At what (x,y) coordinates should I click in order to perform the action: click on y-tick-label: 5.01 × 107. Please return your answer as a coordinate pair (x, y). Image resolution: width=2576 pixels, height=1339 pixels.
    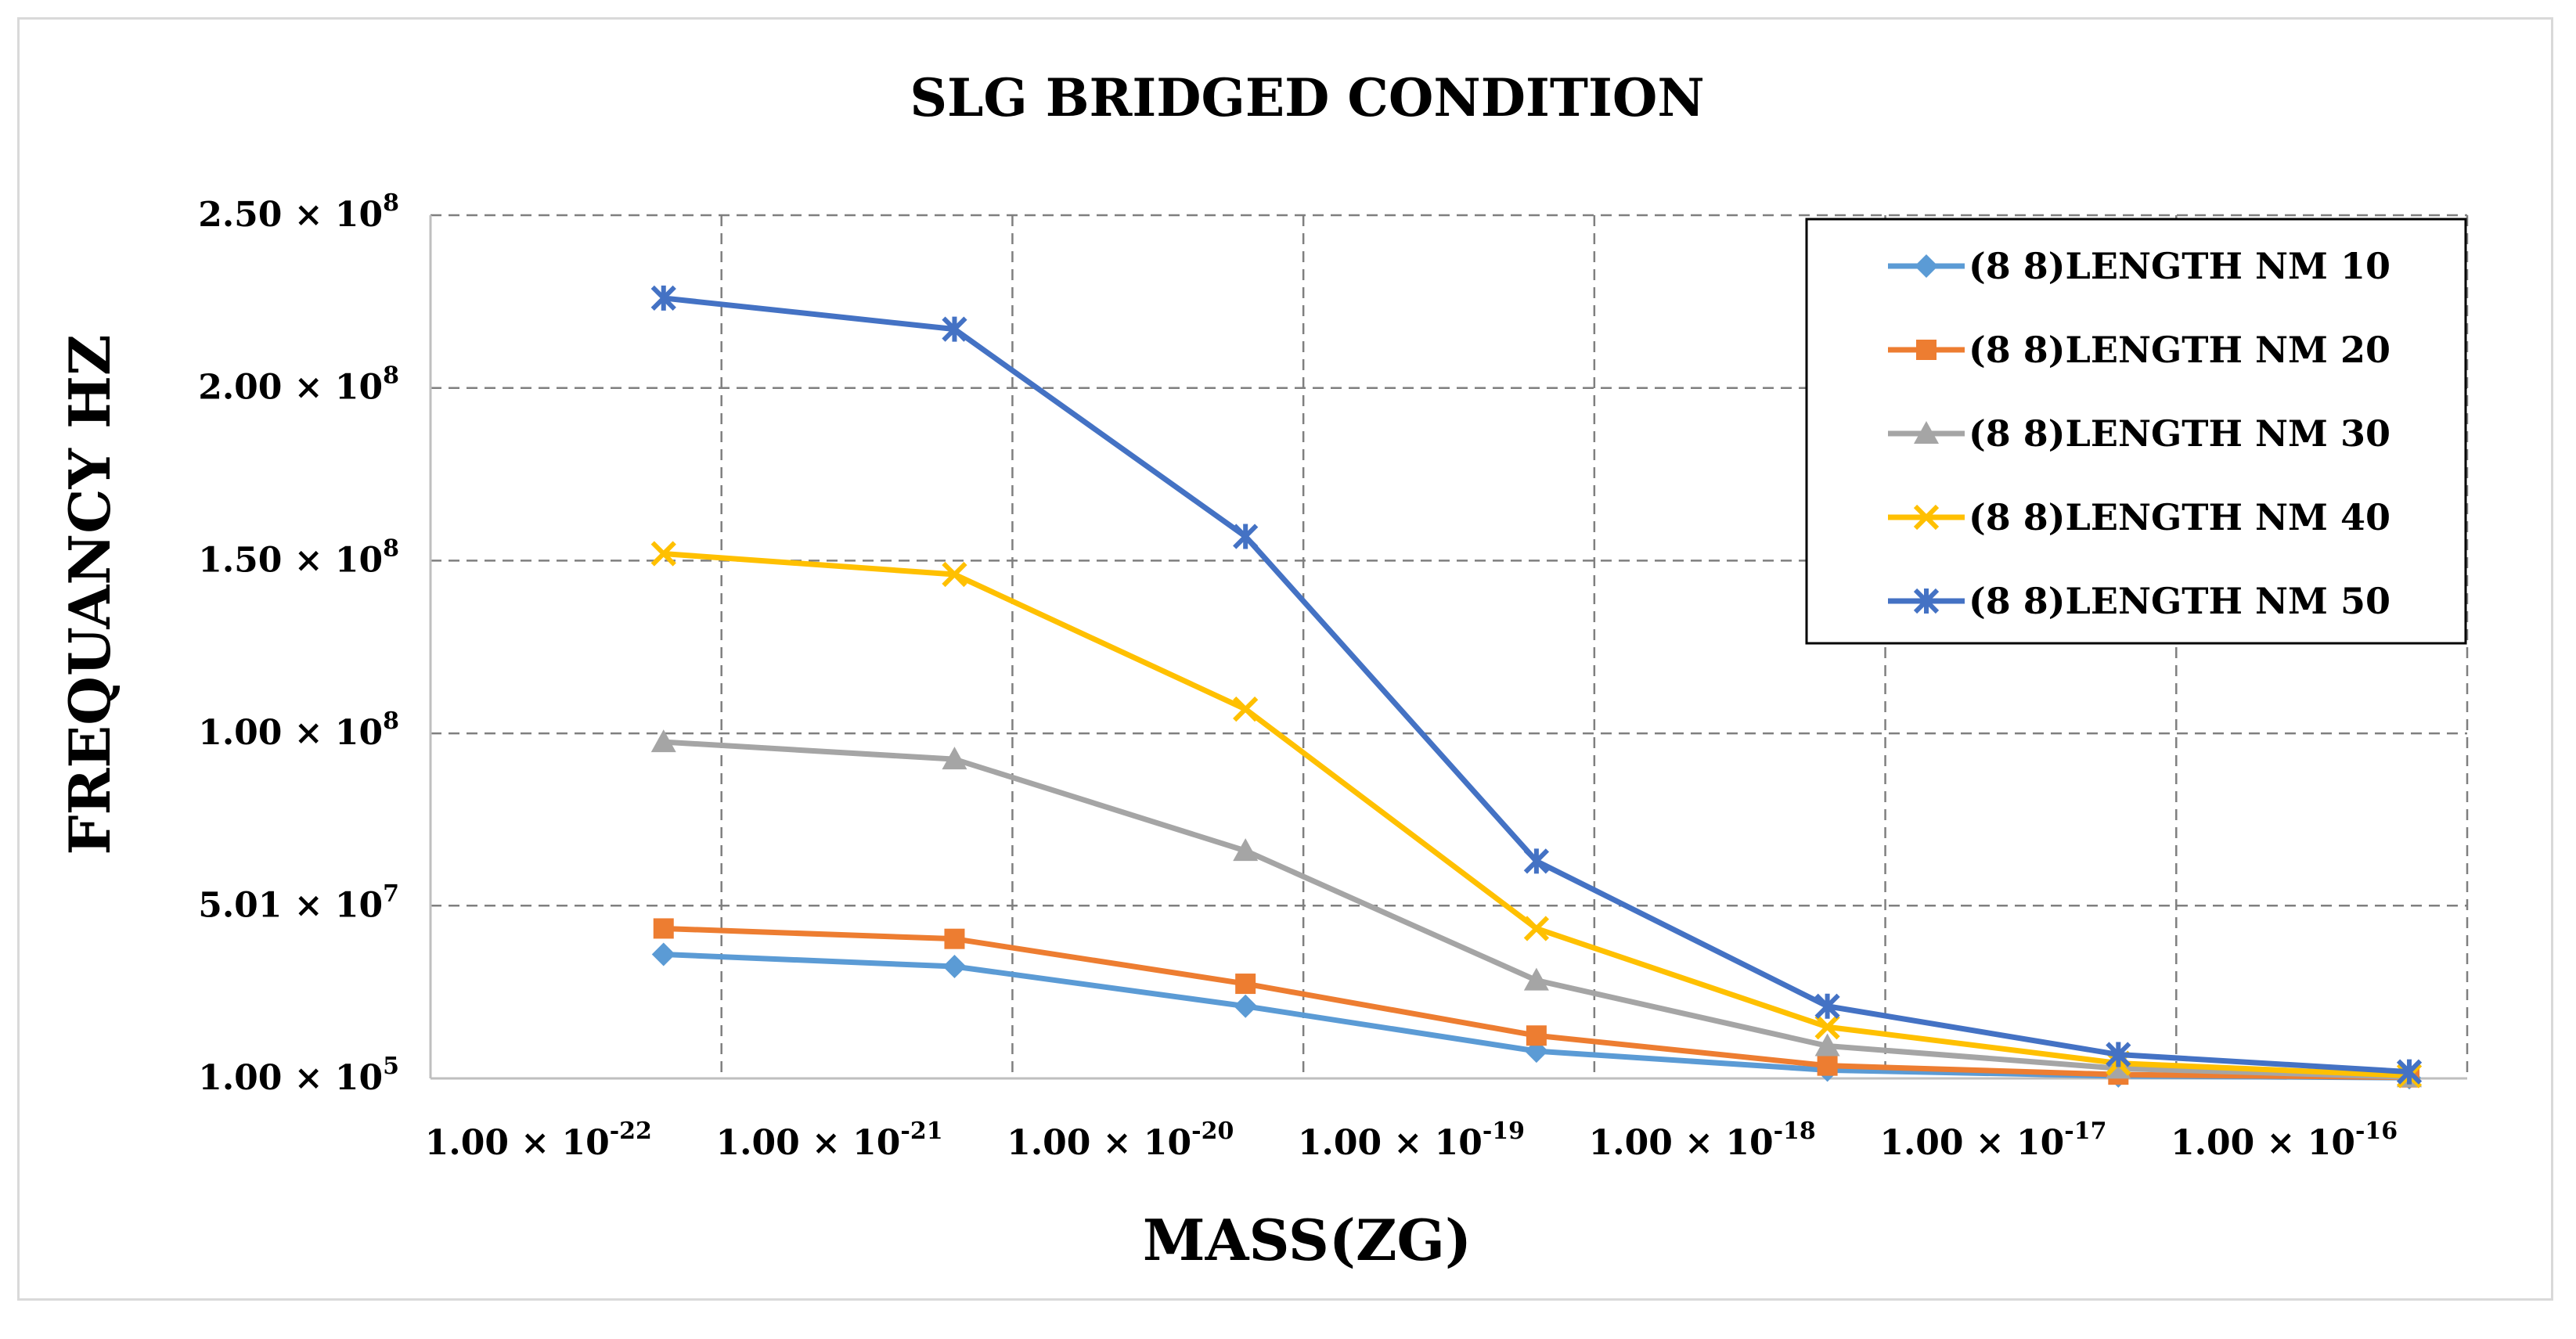
    Looking at the image, I should click on (298, 902).